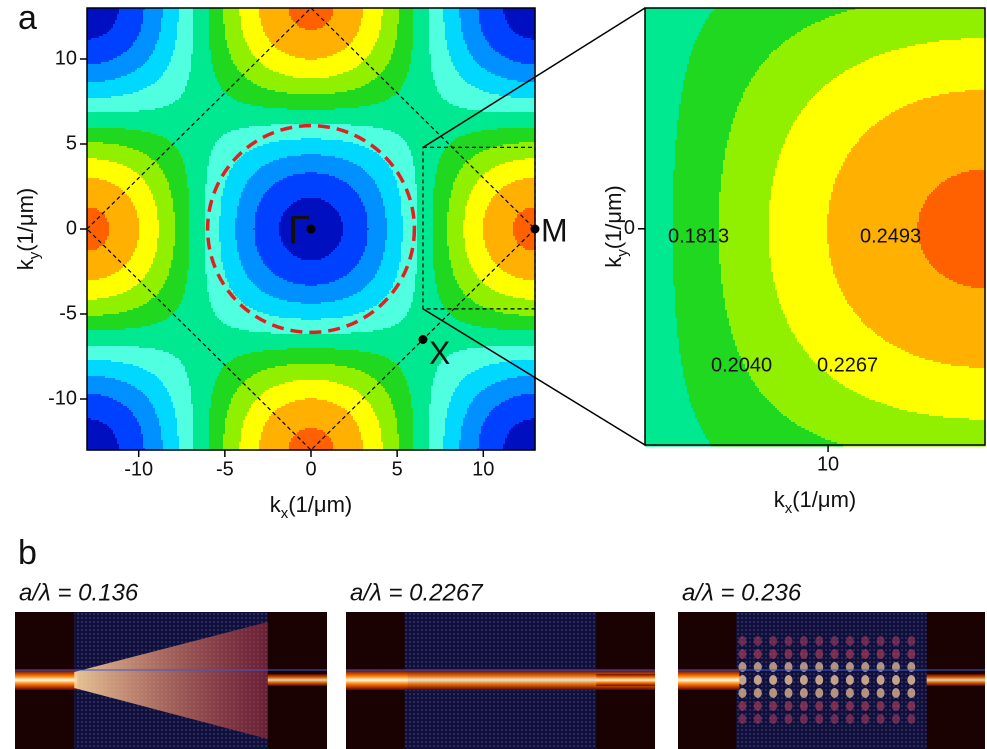 The width and height of the screenshot is (987, 749). What do you see at coordinates (773, 680) in the screenshot?
I see `field-lobe` at bounding box center [773, 680].